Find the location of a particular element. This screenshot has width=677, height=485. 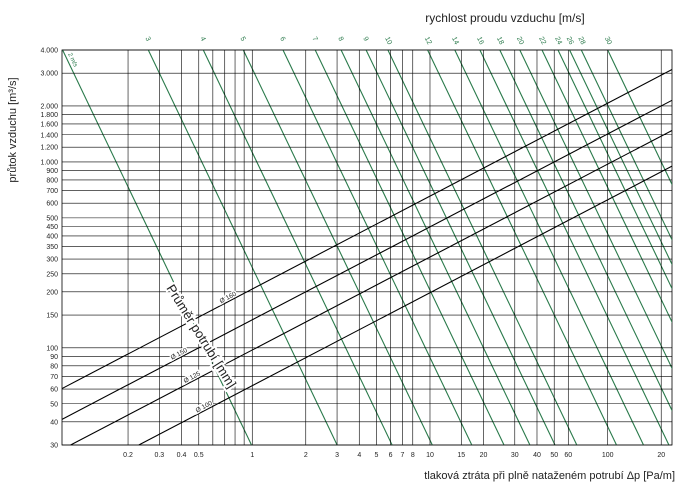

y-tick-label: 1.400 is located at coordinates (49, 135).